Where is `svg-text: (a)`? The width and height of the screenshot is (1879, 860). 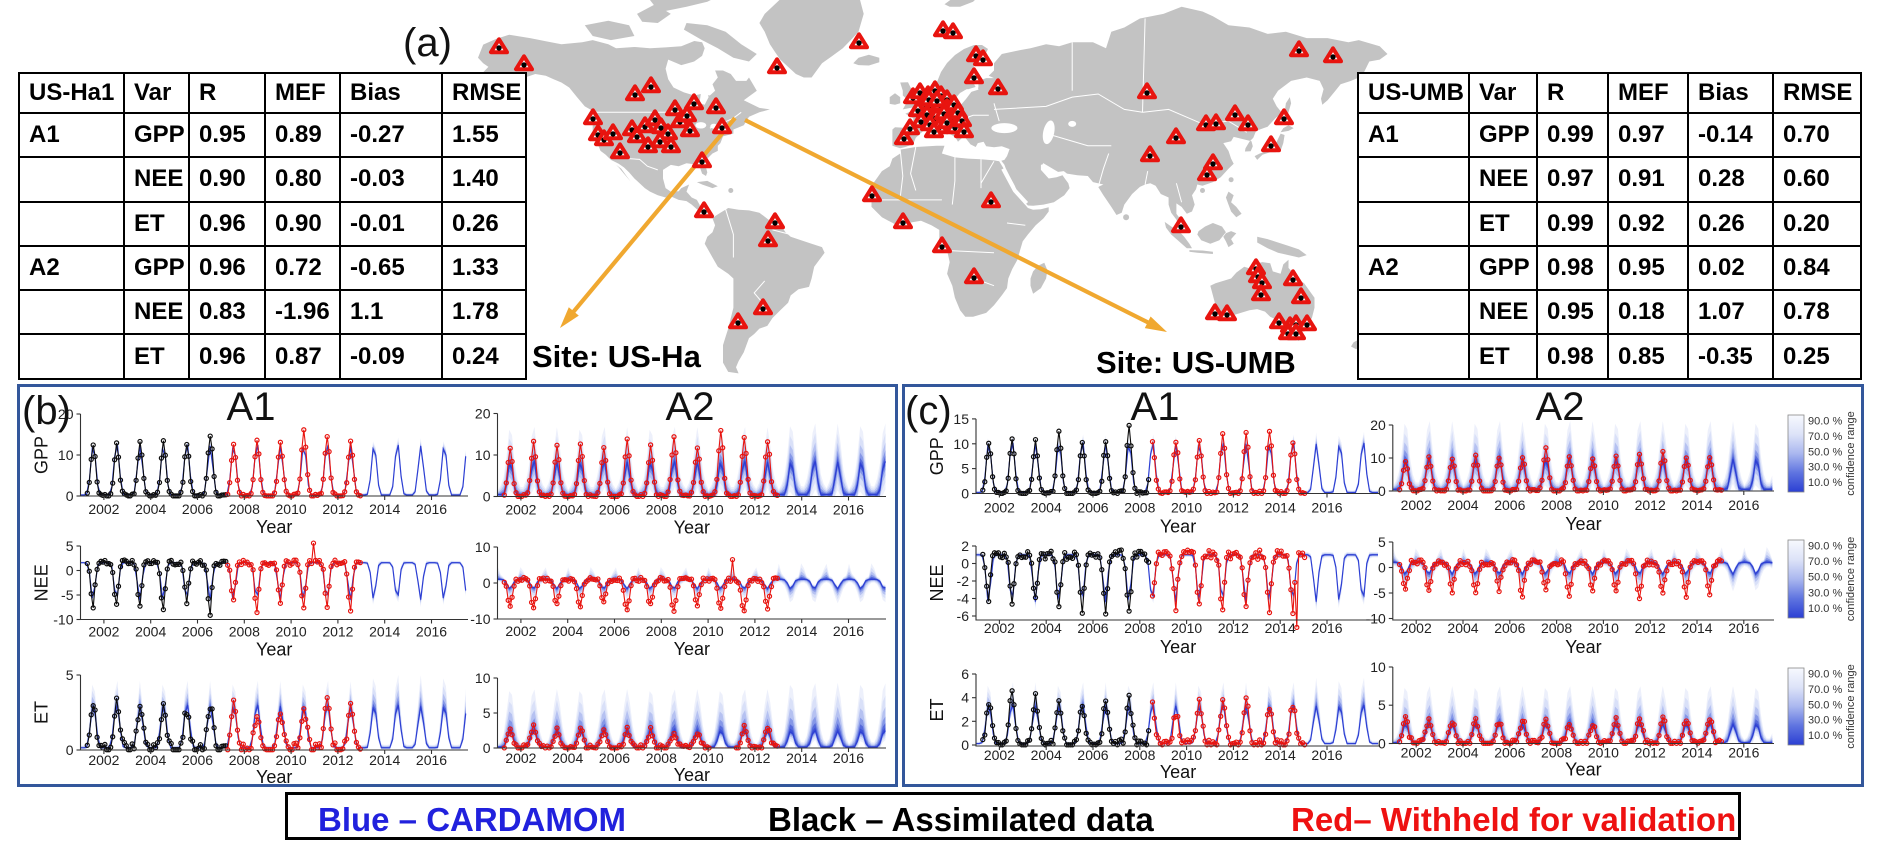
svg-text: (a) is located at coordinates (427, 43).